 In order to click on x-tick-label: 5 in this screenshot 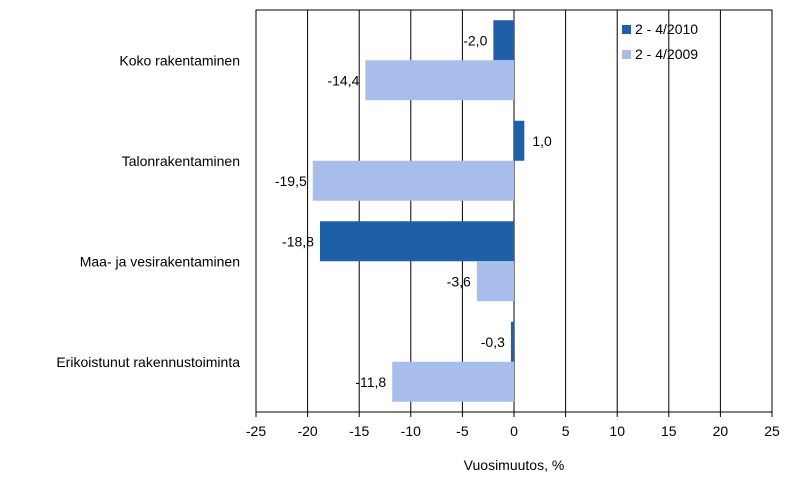, I will do `click(566, 431)`.